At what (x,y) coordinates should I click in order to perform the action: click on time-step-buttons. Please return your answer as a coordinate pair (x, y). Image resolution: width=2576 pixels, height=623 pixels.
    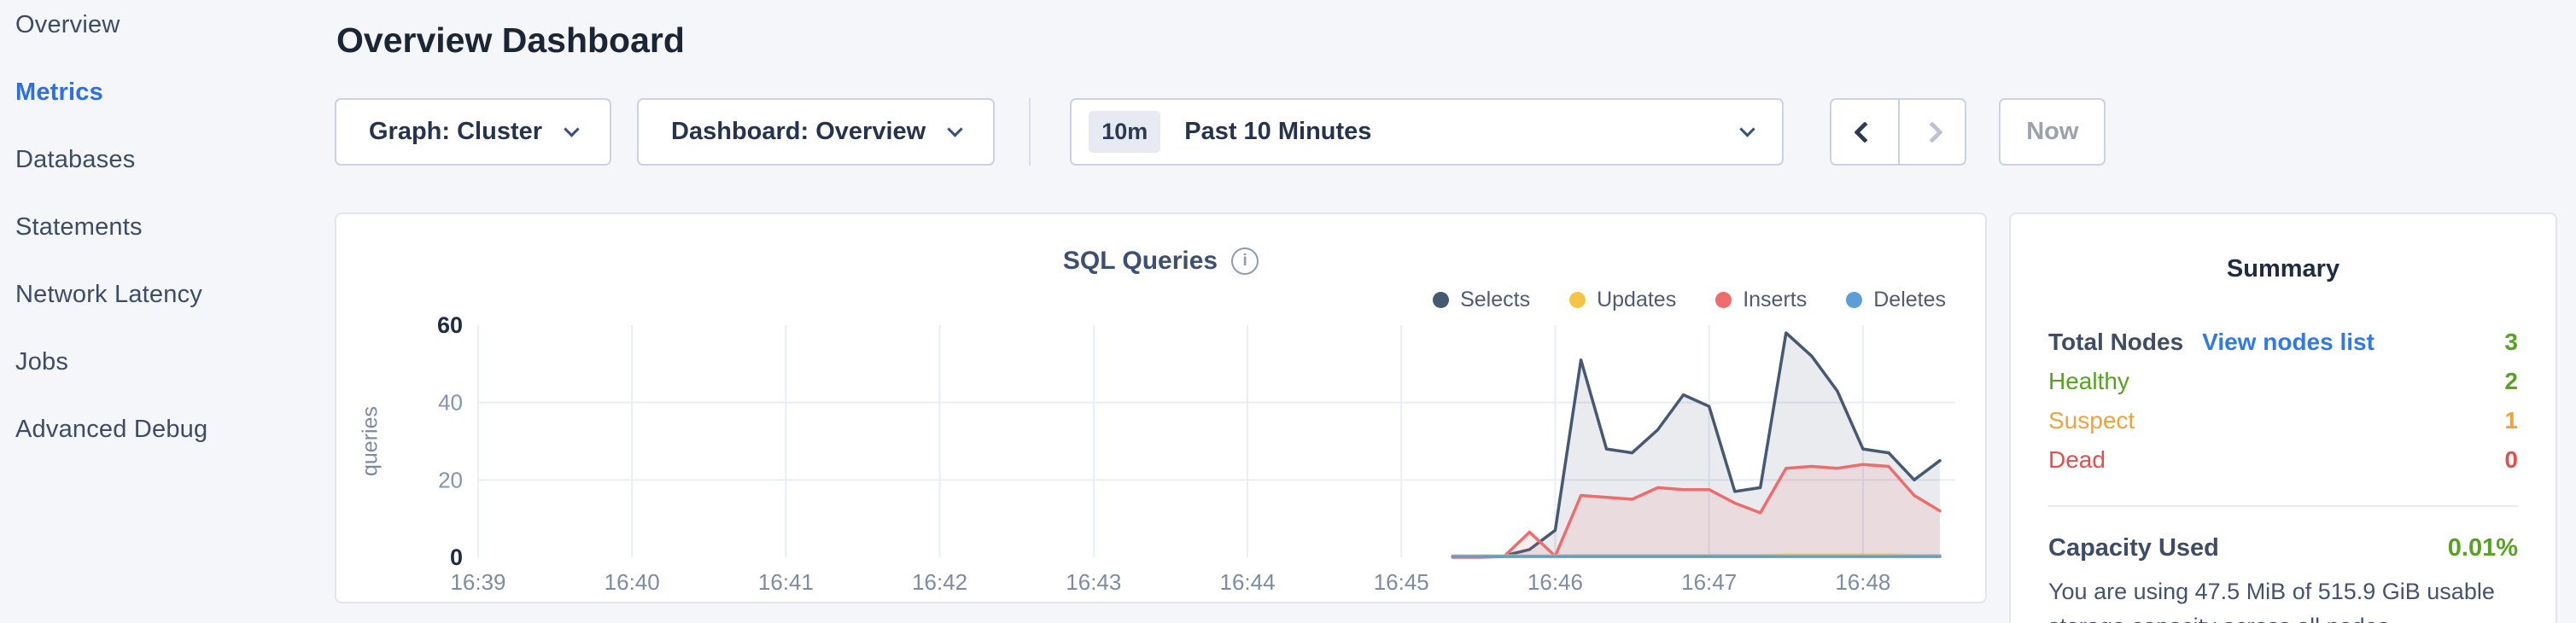
    Looking at the image, I should click on (1898, 132).